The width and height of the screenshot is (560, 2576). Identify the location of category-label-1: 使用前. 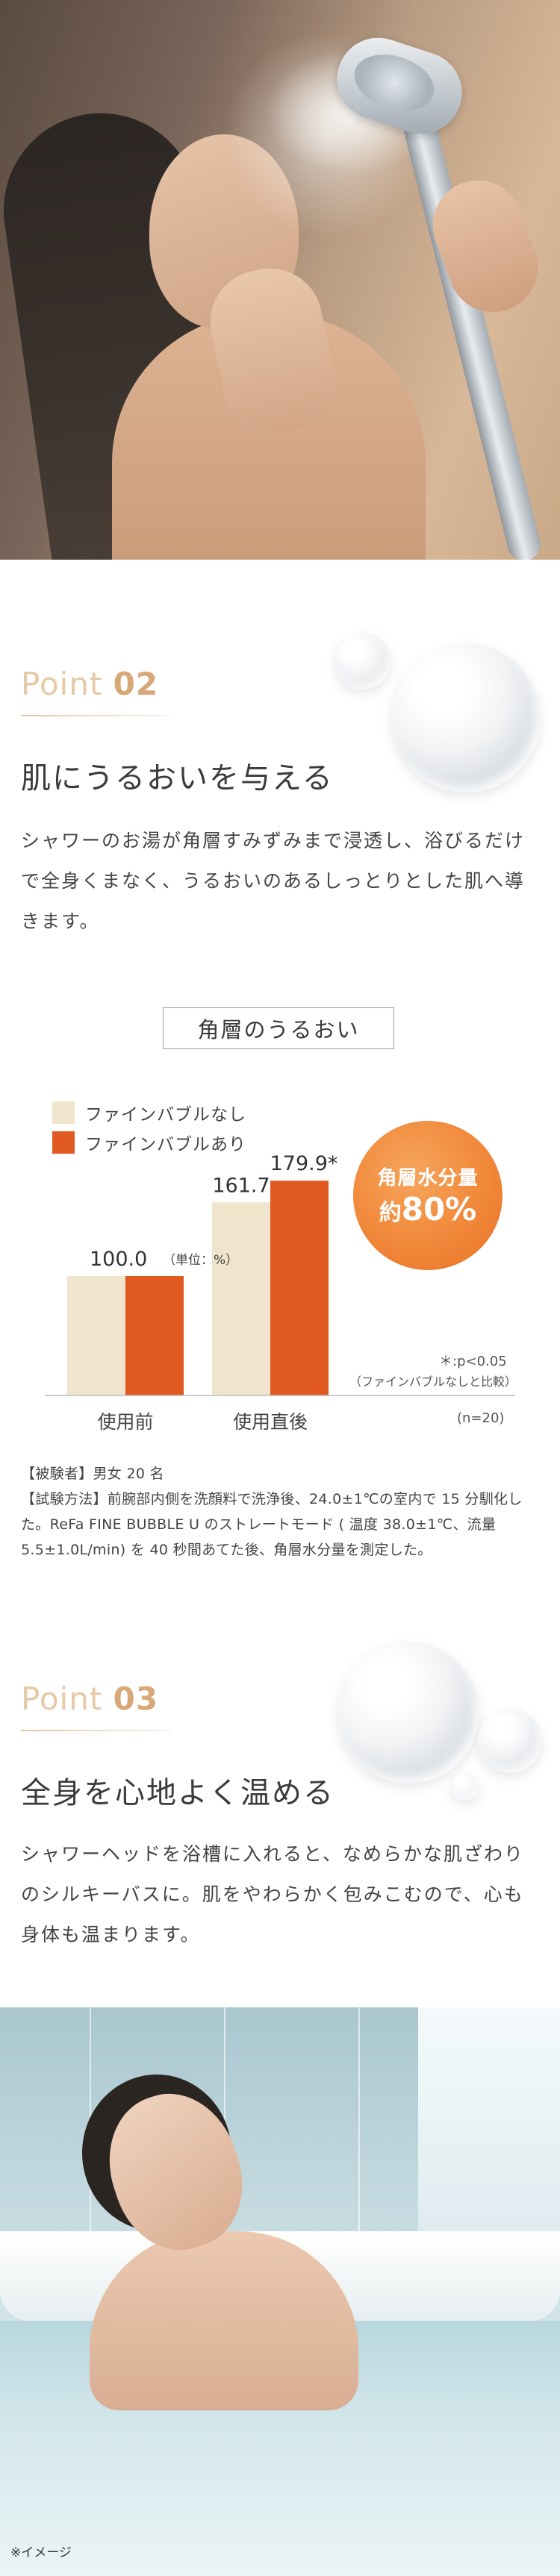
(125, 1422).